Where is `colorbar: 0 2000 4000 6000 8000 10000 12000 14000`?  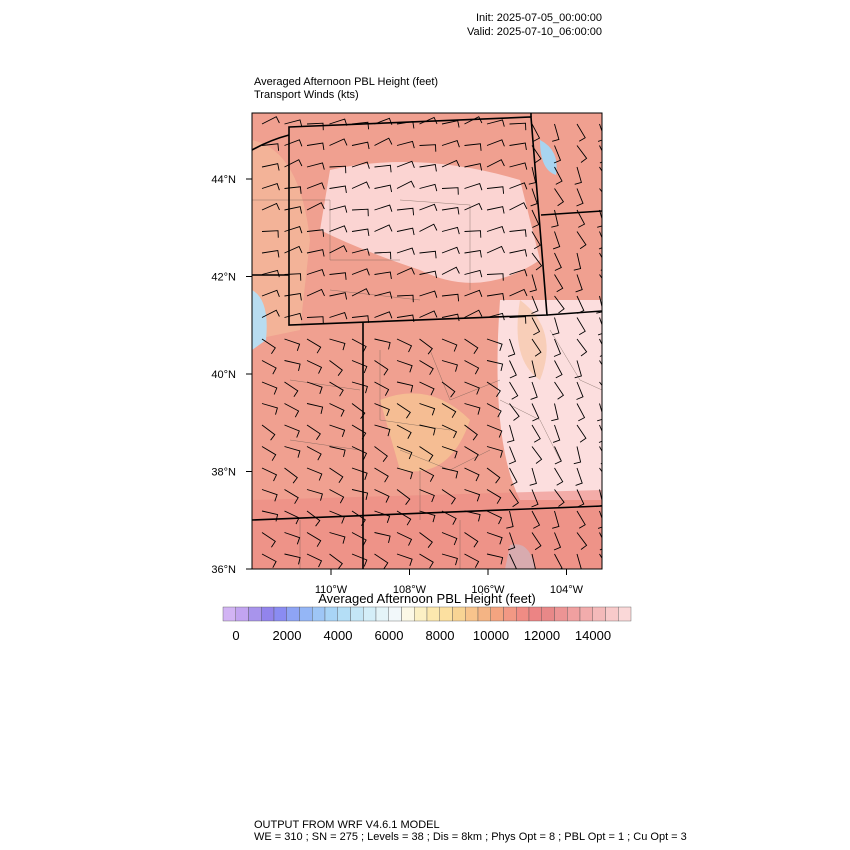 colorbar: 0 2000 4000 6000 8000 10000 12000 14000 is located at coordinates (427, 624).